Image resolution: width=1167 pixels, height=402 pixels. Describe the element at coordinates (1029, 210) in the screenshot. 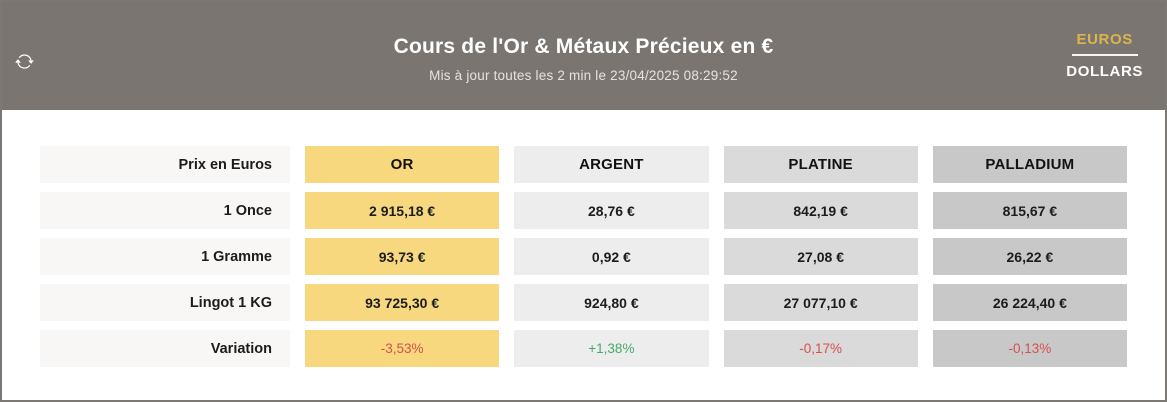

I see `price-cell-palladium: 815,67 €` at that location.